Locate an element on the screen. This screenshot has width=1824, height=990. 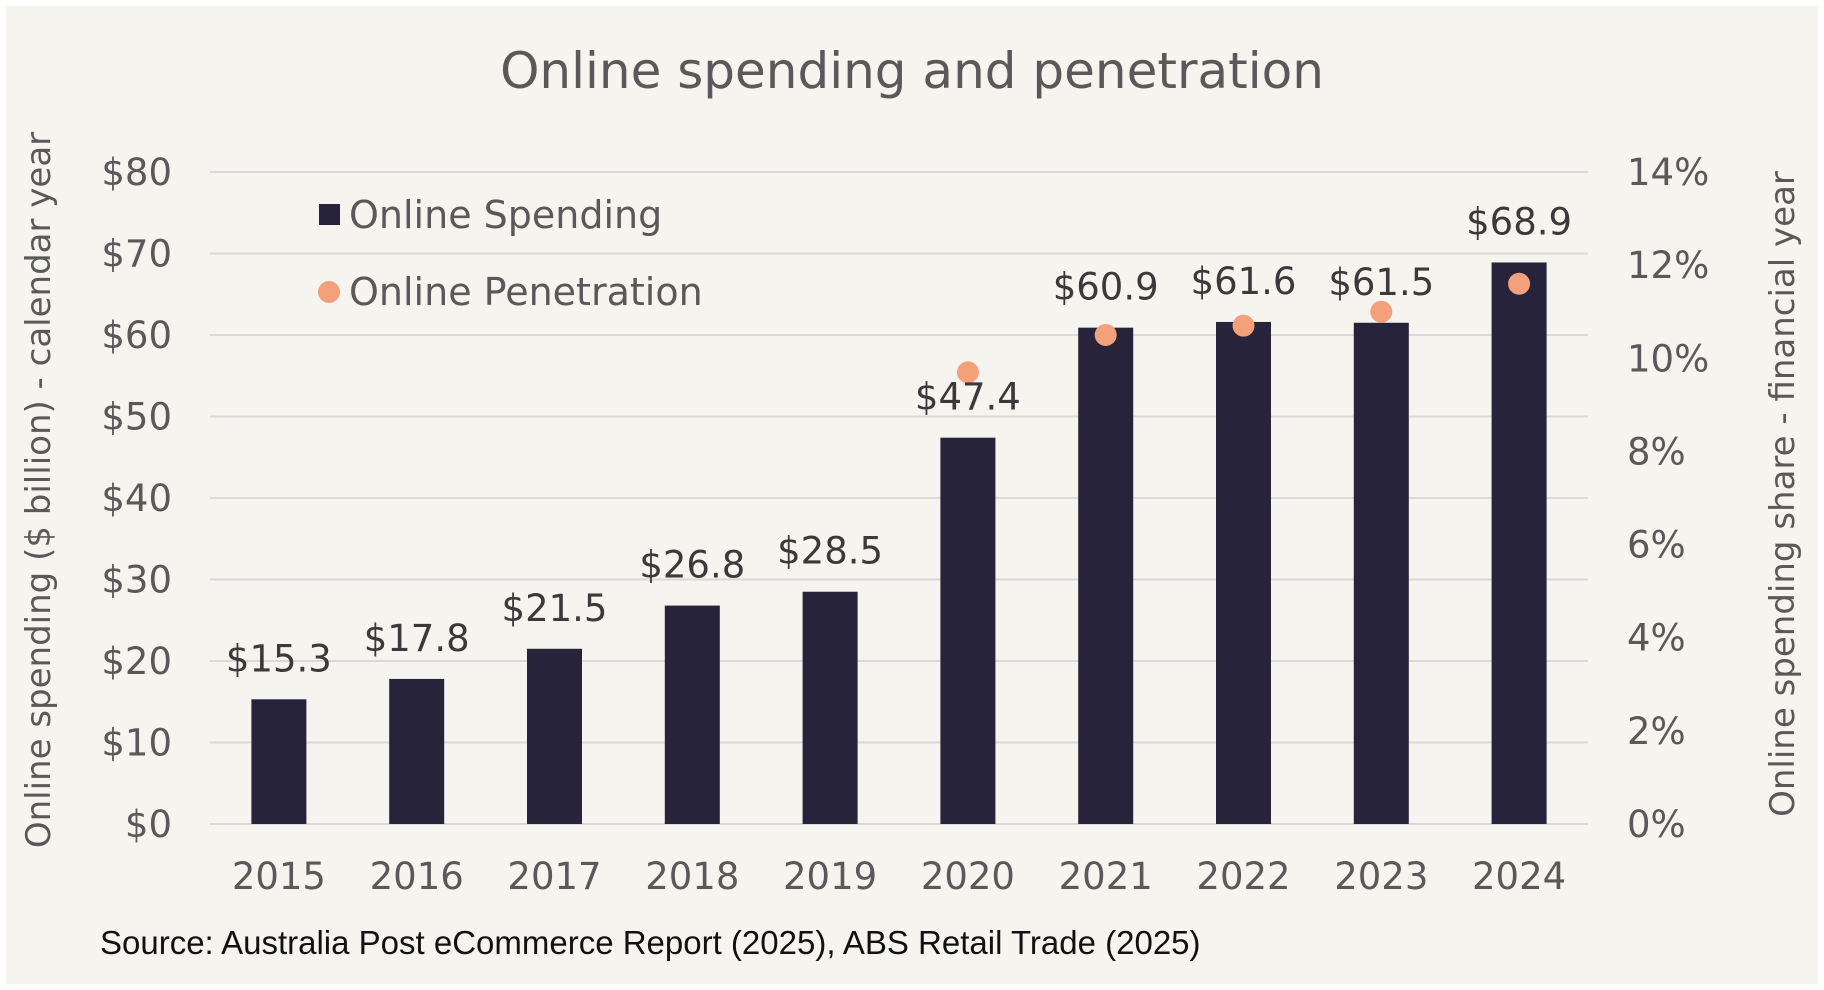
x-tick-label: 2016 is located at coordinates (417, 876).